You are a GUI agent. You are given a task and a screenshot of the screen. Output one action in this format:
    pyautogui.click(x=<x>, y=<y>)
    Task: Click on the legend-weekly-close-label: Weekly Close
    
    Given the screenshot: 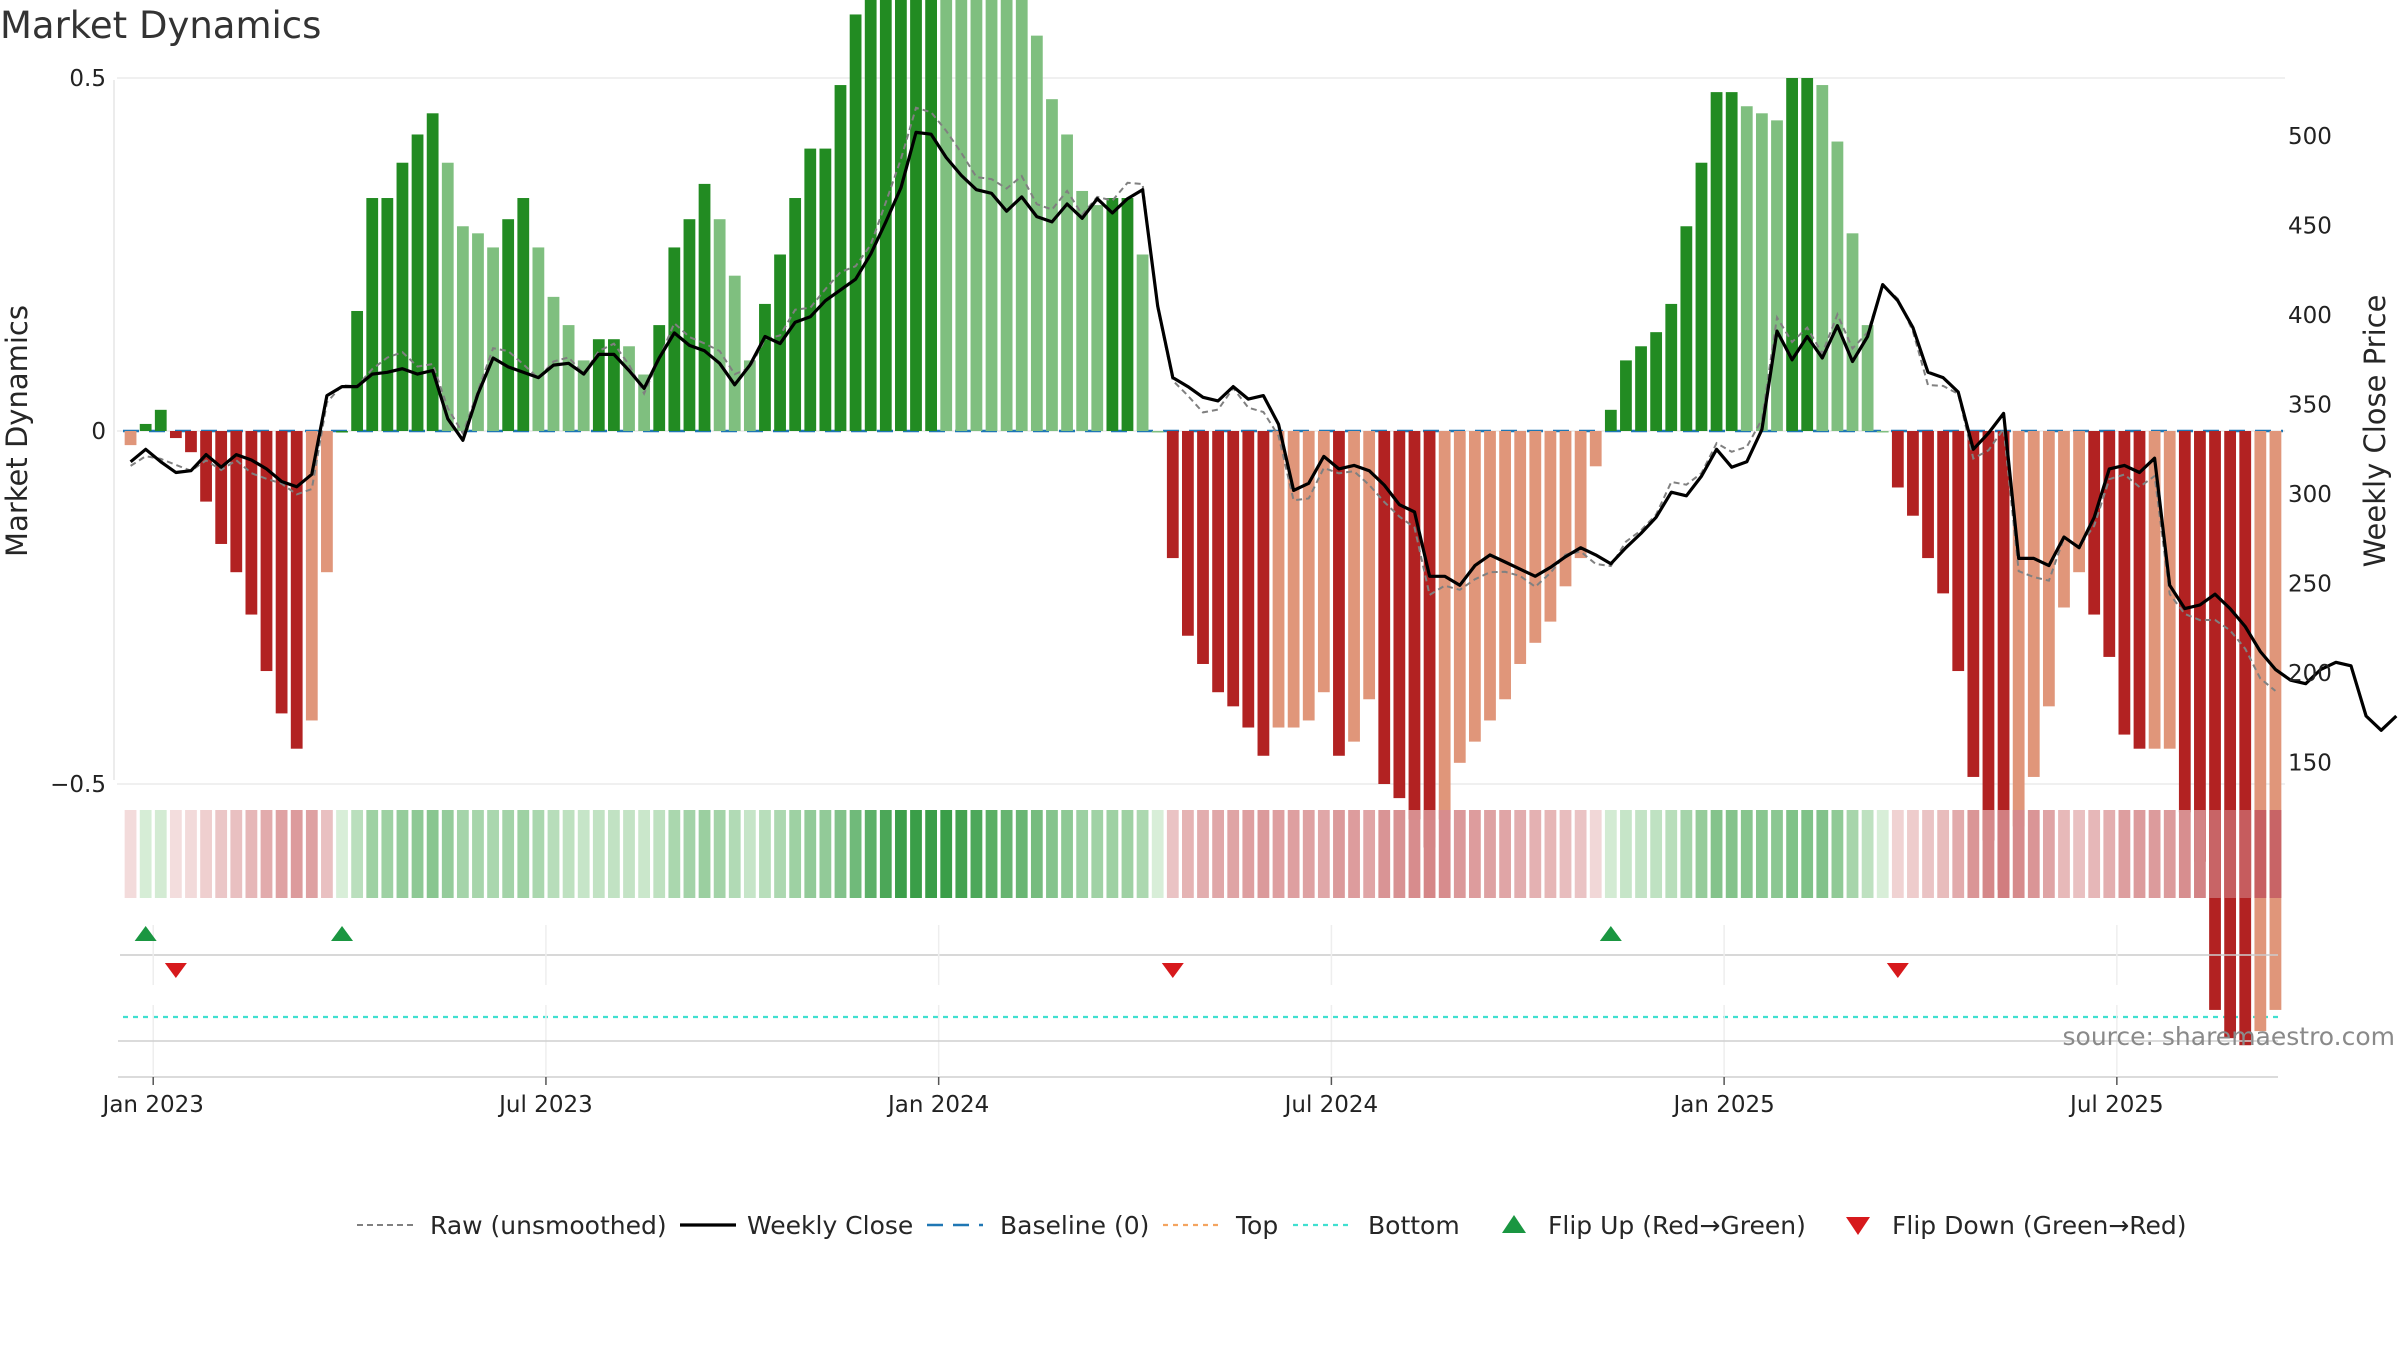 What is the action you would take?
    pyautogui.click(x=830, y=1225)
    